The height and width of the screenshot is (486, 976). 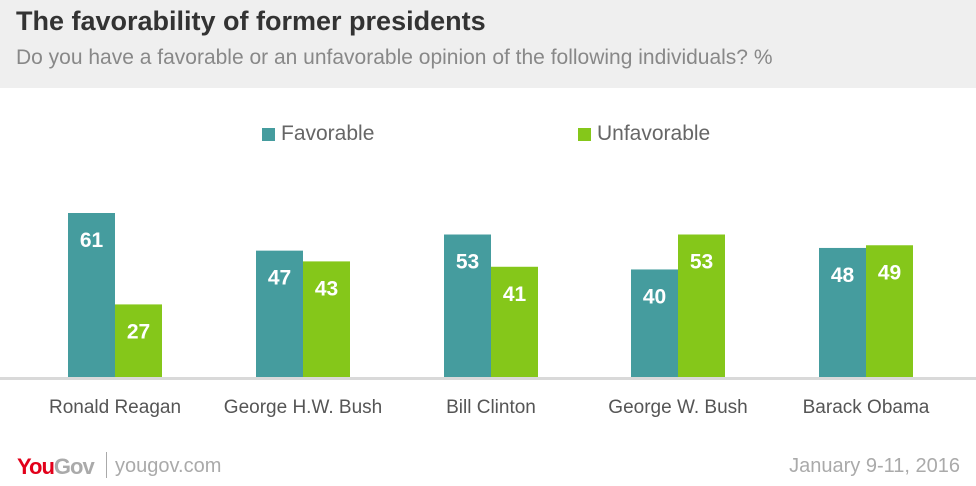 What do you see at coordinates (328, 133) in the screenshot?
I see `legend-label: Favorable` at bounding box center [328, 133].